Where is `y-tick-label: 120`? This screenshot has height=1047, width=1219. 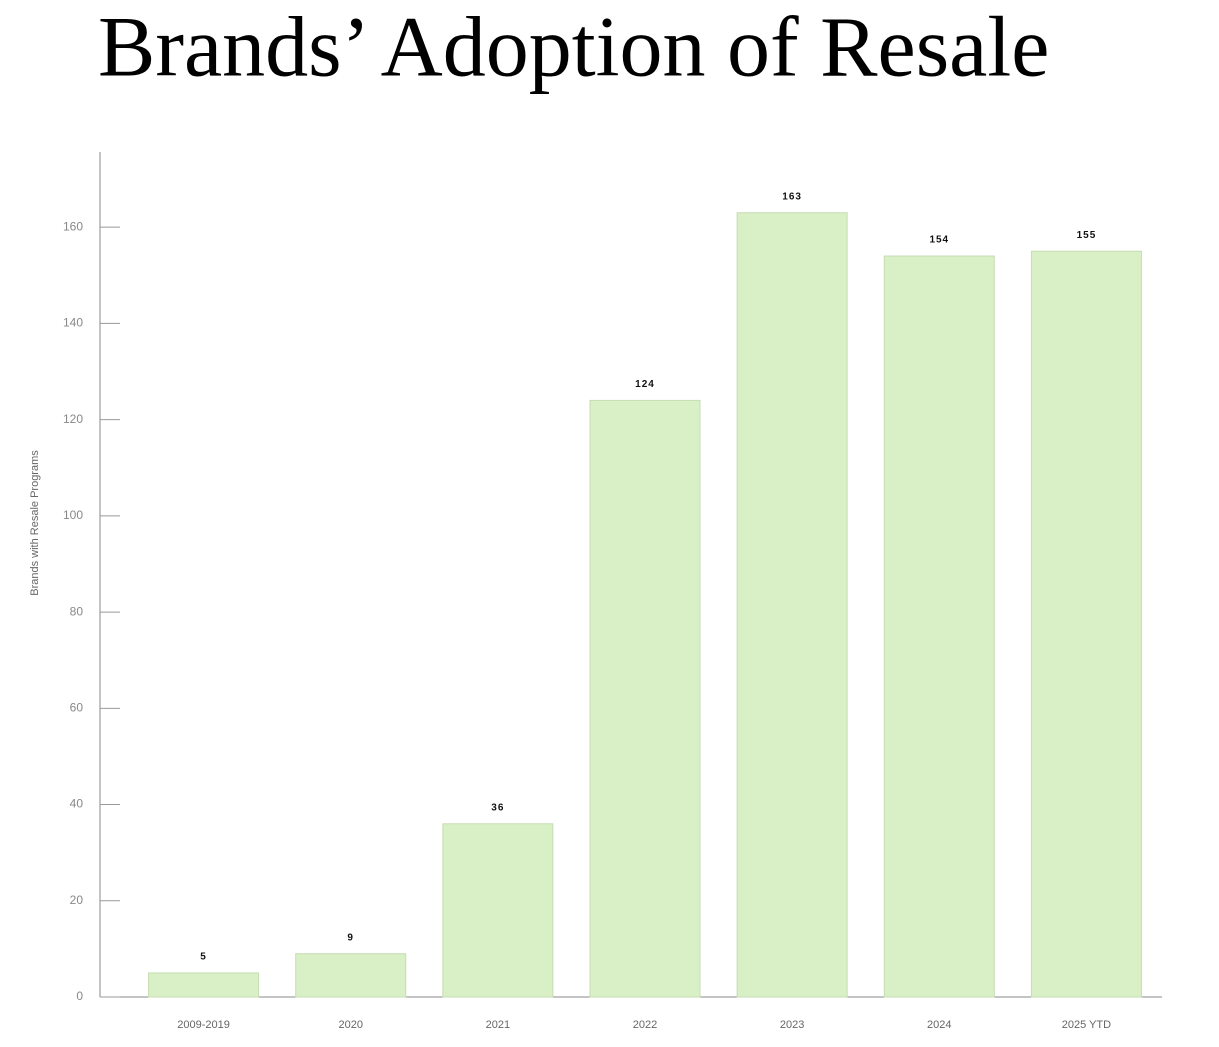
y-tick-label: 120 is located at coordinates (73, 419).